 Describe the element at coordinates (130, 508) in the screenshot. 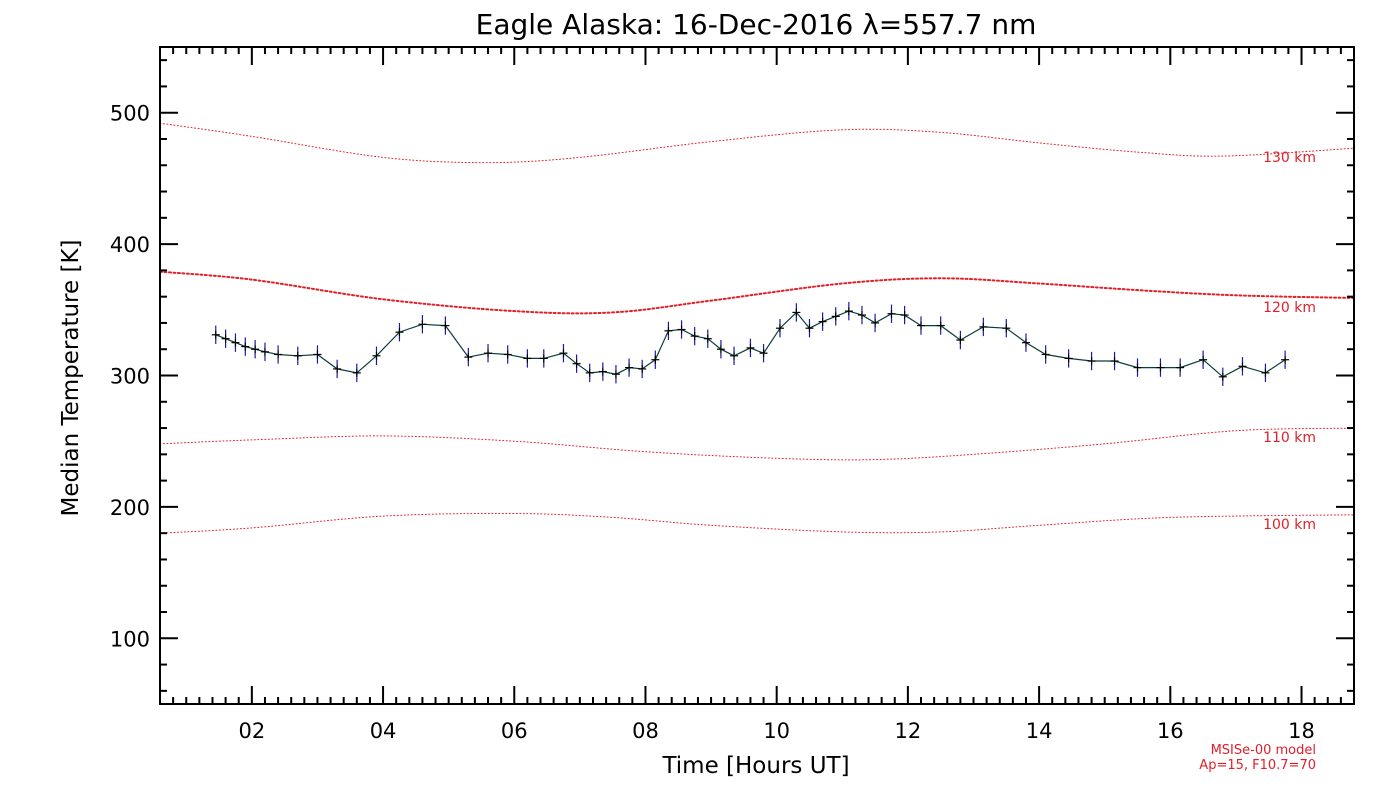

I see `y-tick-label: 200` at that location.